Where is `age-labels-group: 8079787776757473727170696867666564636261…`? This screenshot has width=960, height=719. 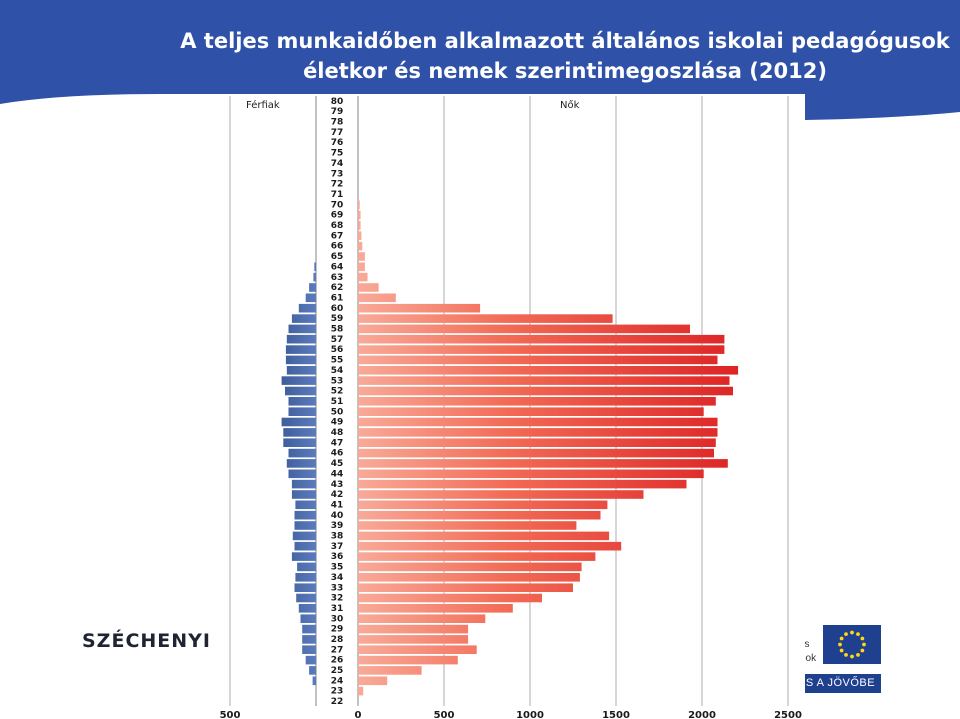
age-labels-group: 8079787776757473727170696867666564636261… is located at coordinates (337, 402).